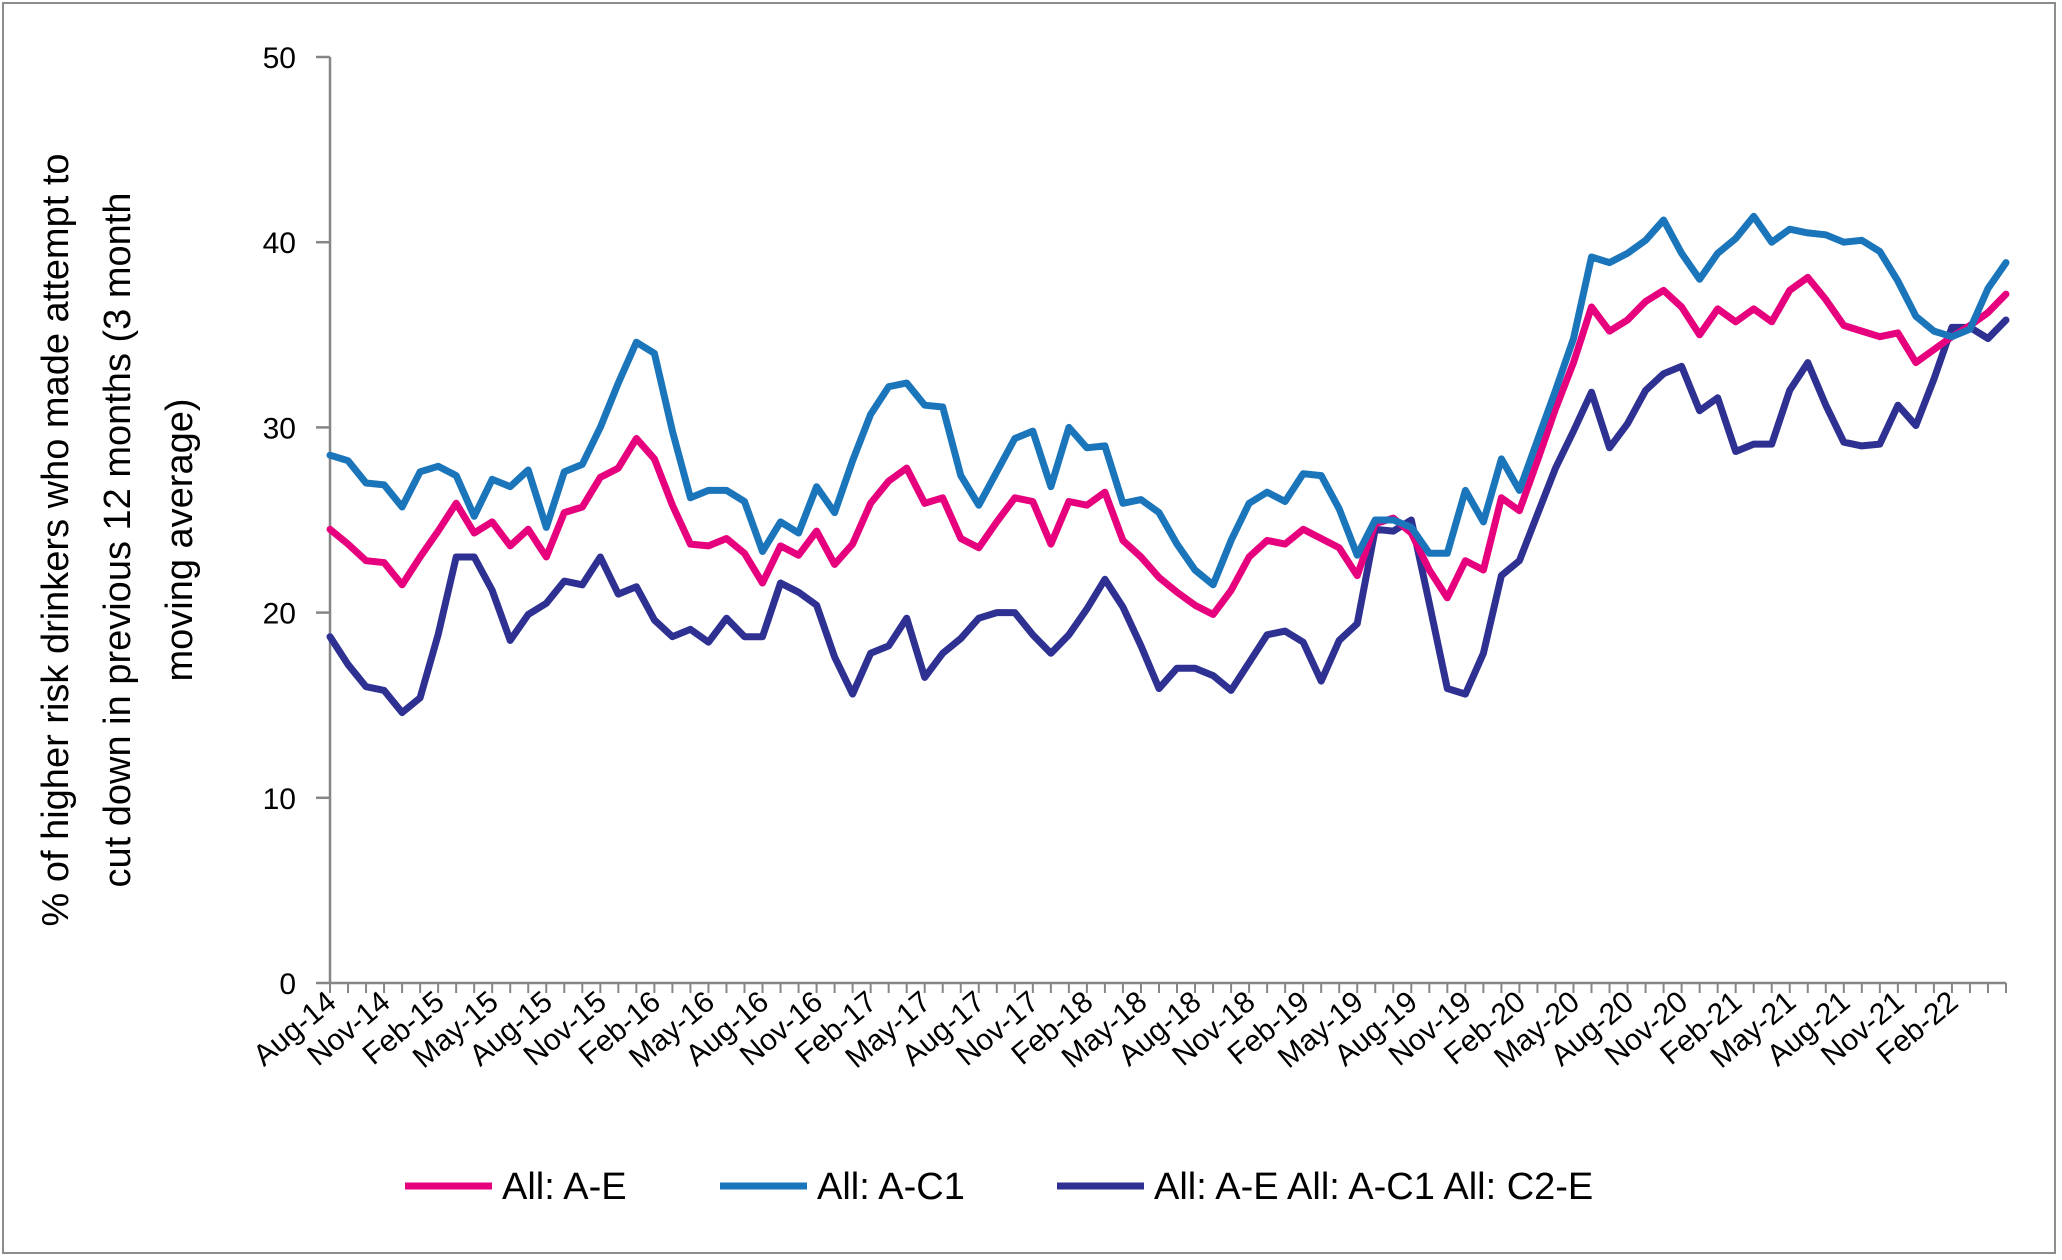 The image size is (2062, 1260). I want to click on legend-label-all-c2-e: All: A-E All: A-C1 All: C2-E, so click(1373, 1187).